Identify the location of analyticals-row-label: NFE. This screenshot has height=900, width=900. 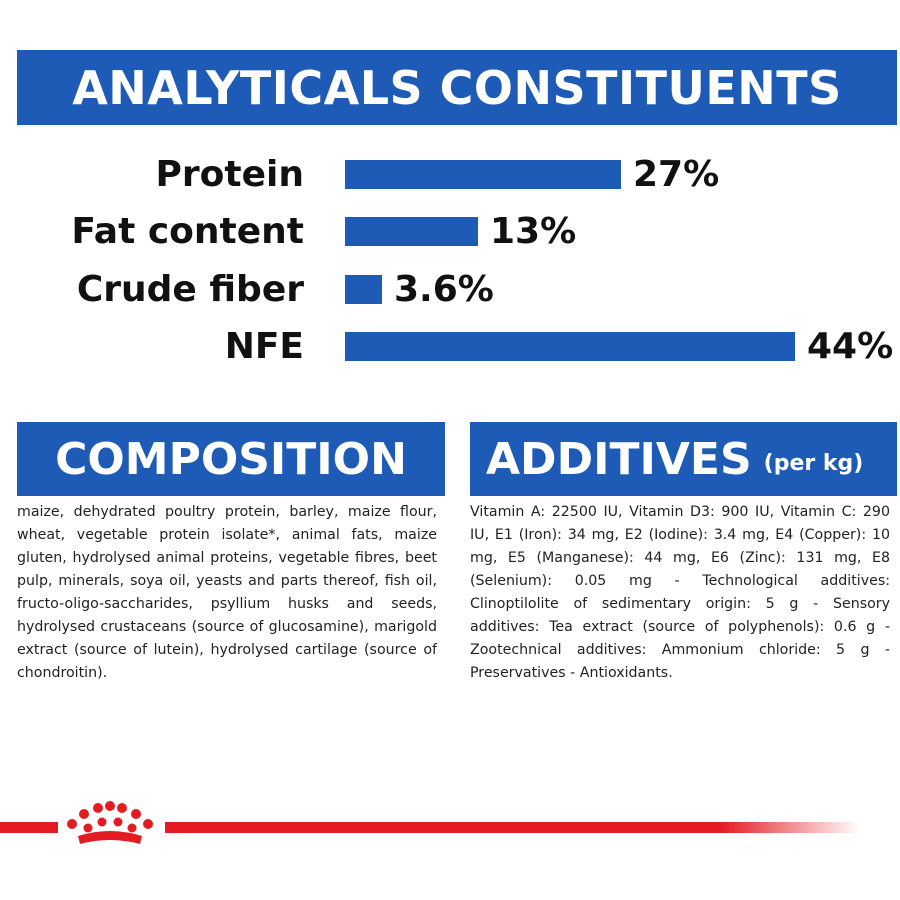
(264, 346).